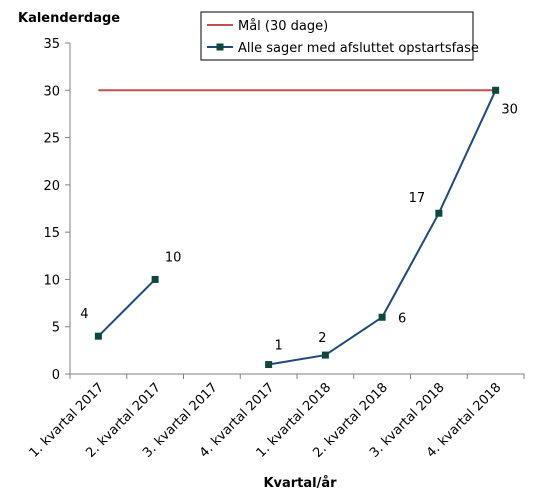 This screenshot has width=539, height=503. I want to click on data-label: 2, so click(322, 338).